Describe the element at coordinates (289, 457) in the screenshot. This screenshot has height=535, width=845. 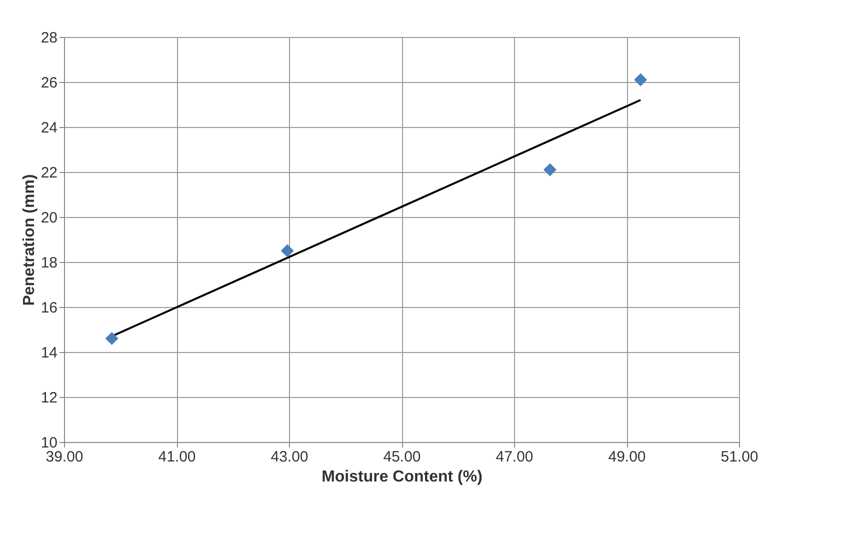
I see `x-tick-label: 43.00` at that location.